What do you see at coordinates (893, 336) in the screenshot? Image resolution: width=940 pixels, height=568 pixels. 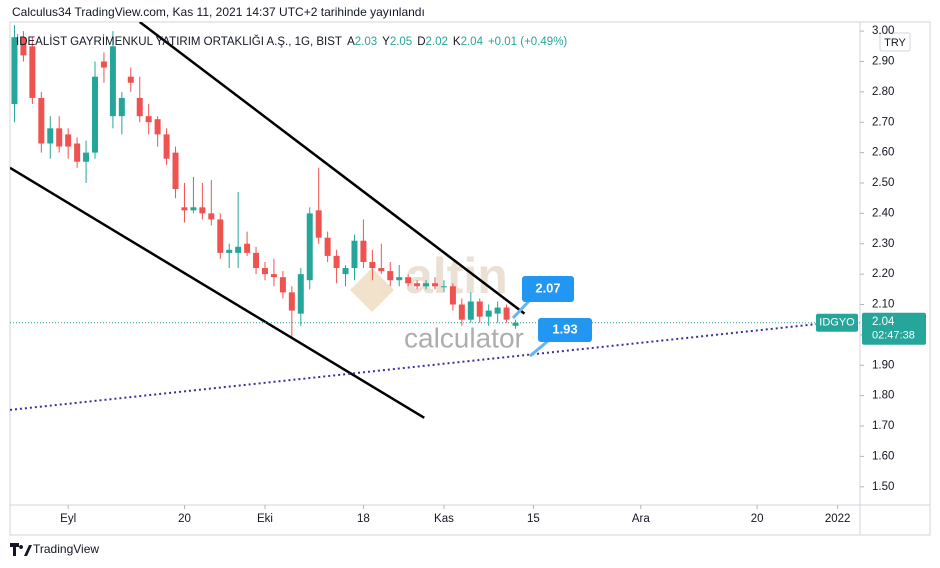 I see `countdown: 02:47:38` at bounding box center [893, 336].